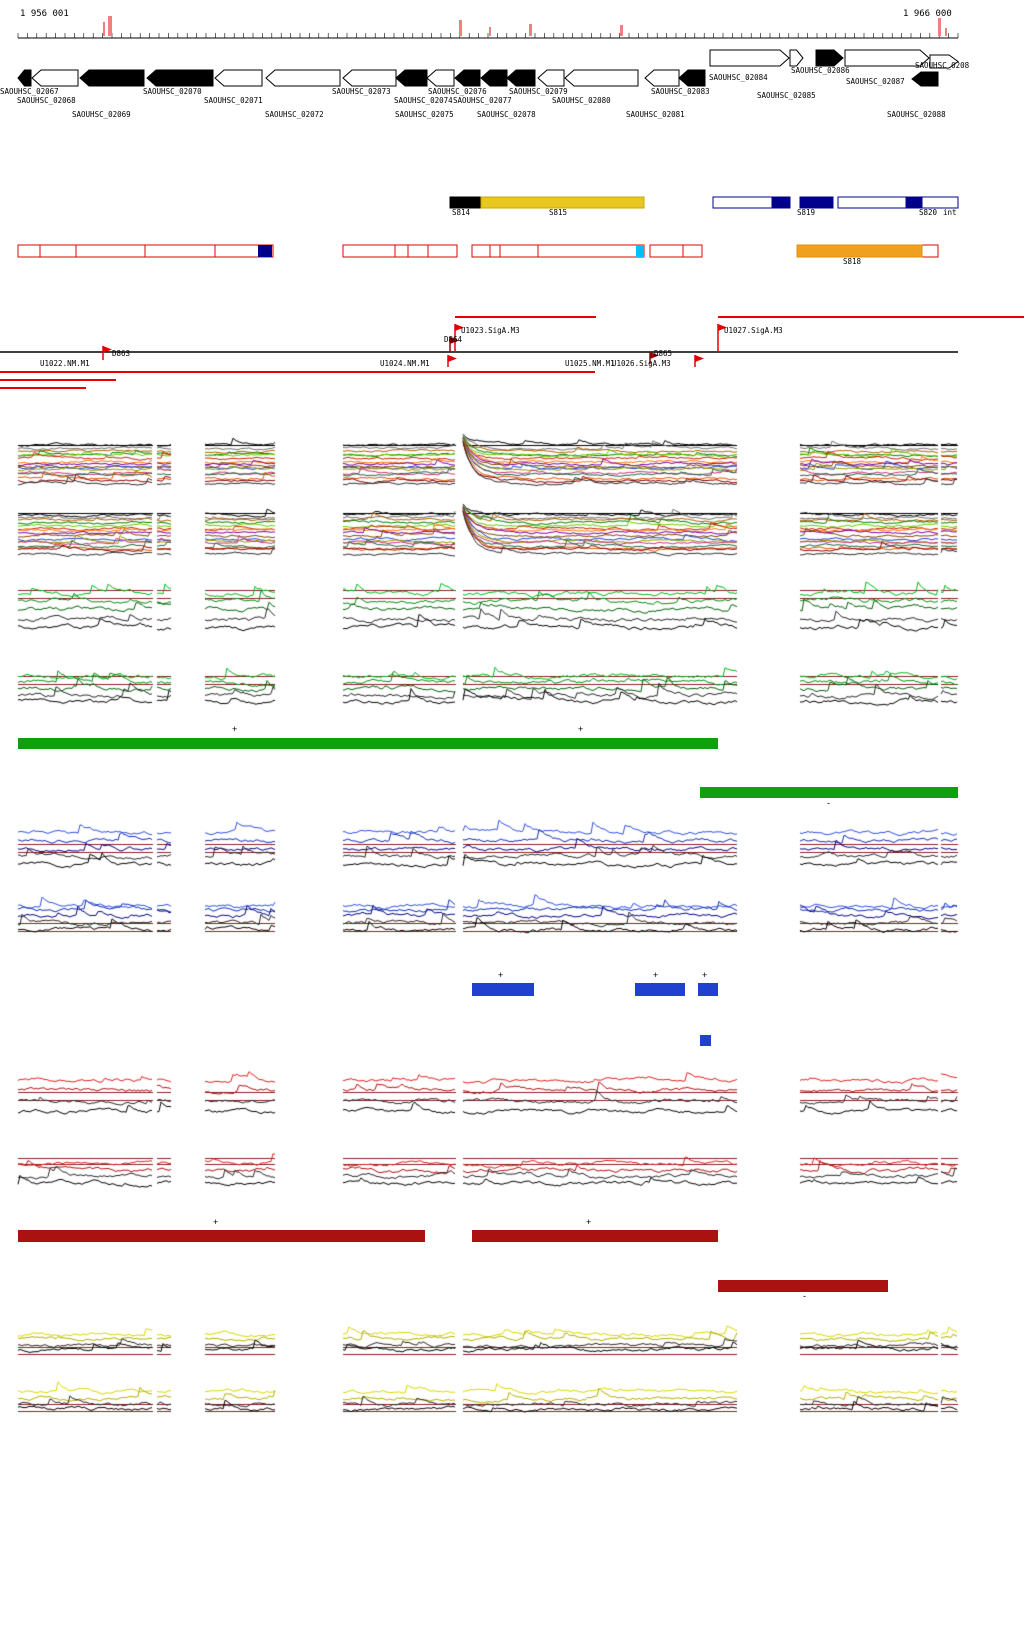 This screenshot has width=1024, height=1640. What do you see at coordinates (859, 251) in the screenshot?
I see `orange-feature-bar` at bounding box center [859, 251].